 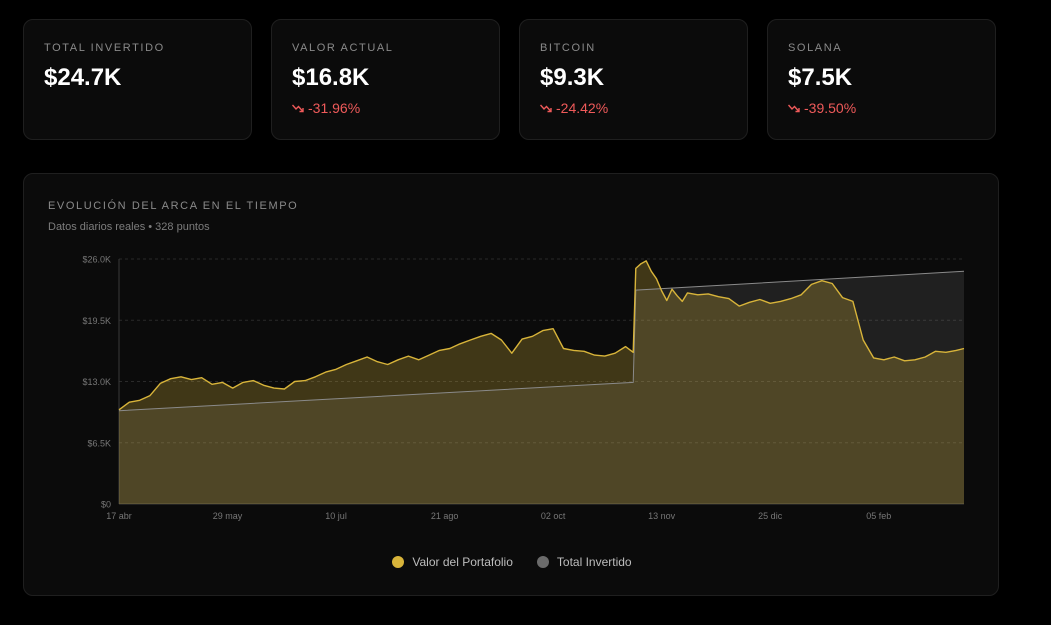 What do you see at coordinates (343, 48) in the screenshot?
I see `stat-label: VALOR ACTUAL` at bounding box center [343, 48].